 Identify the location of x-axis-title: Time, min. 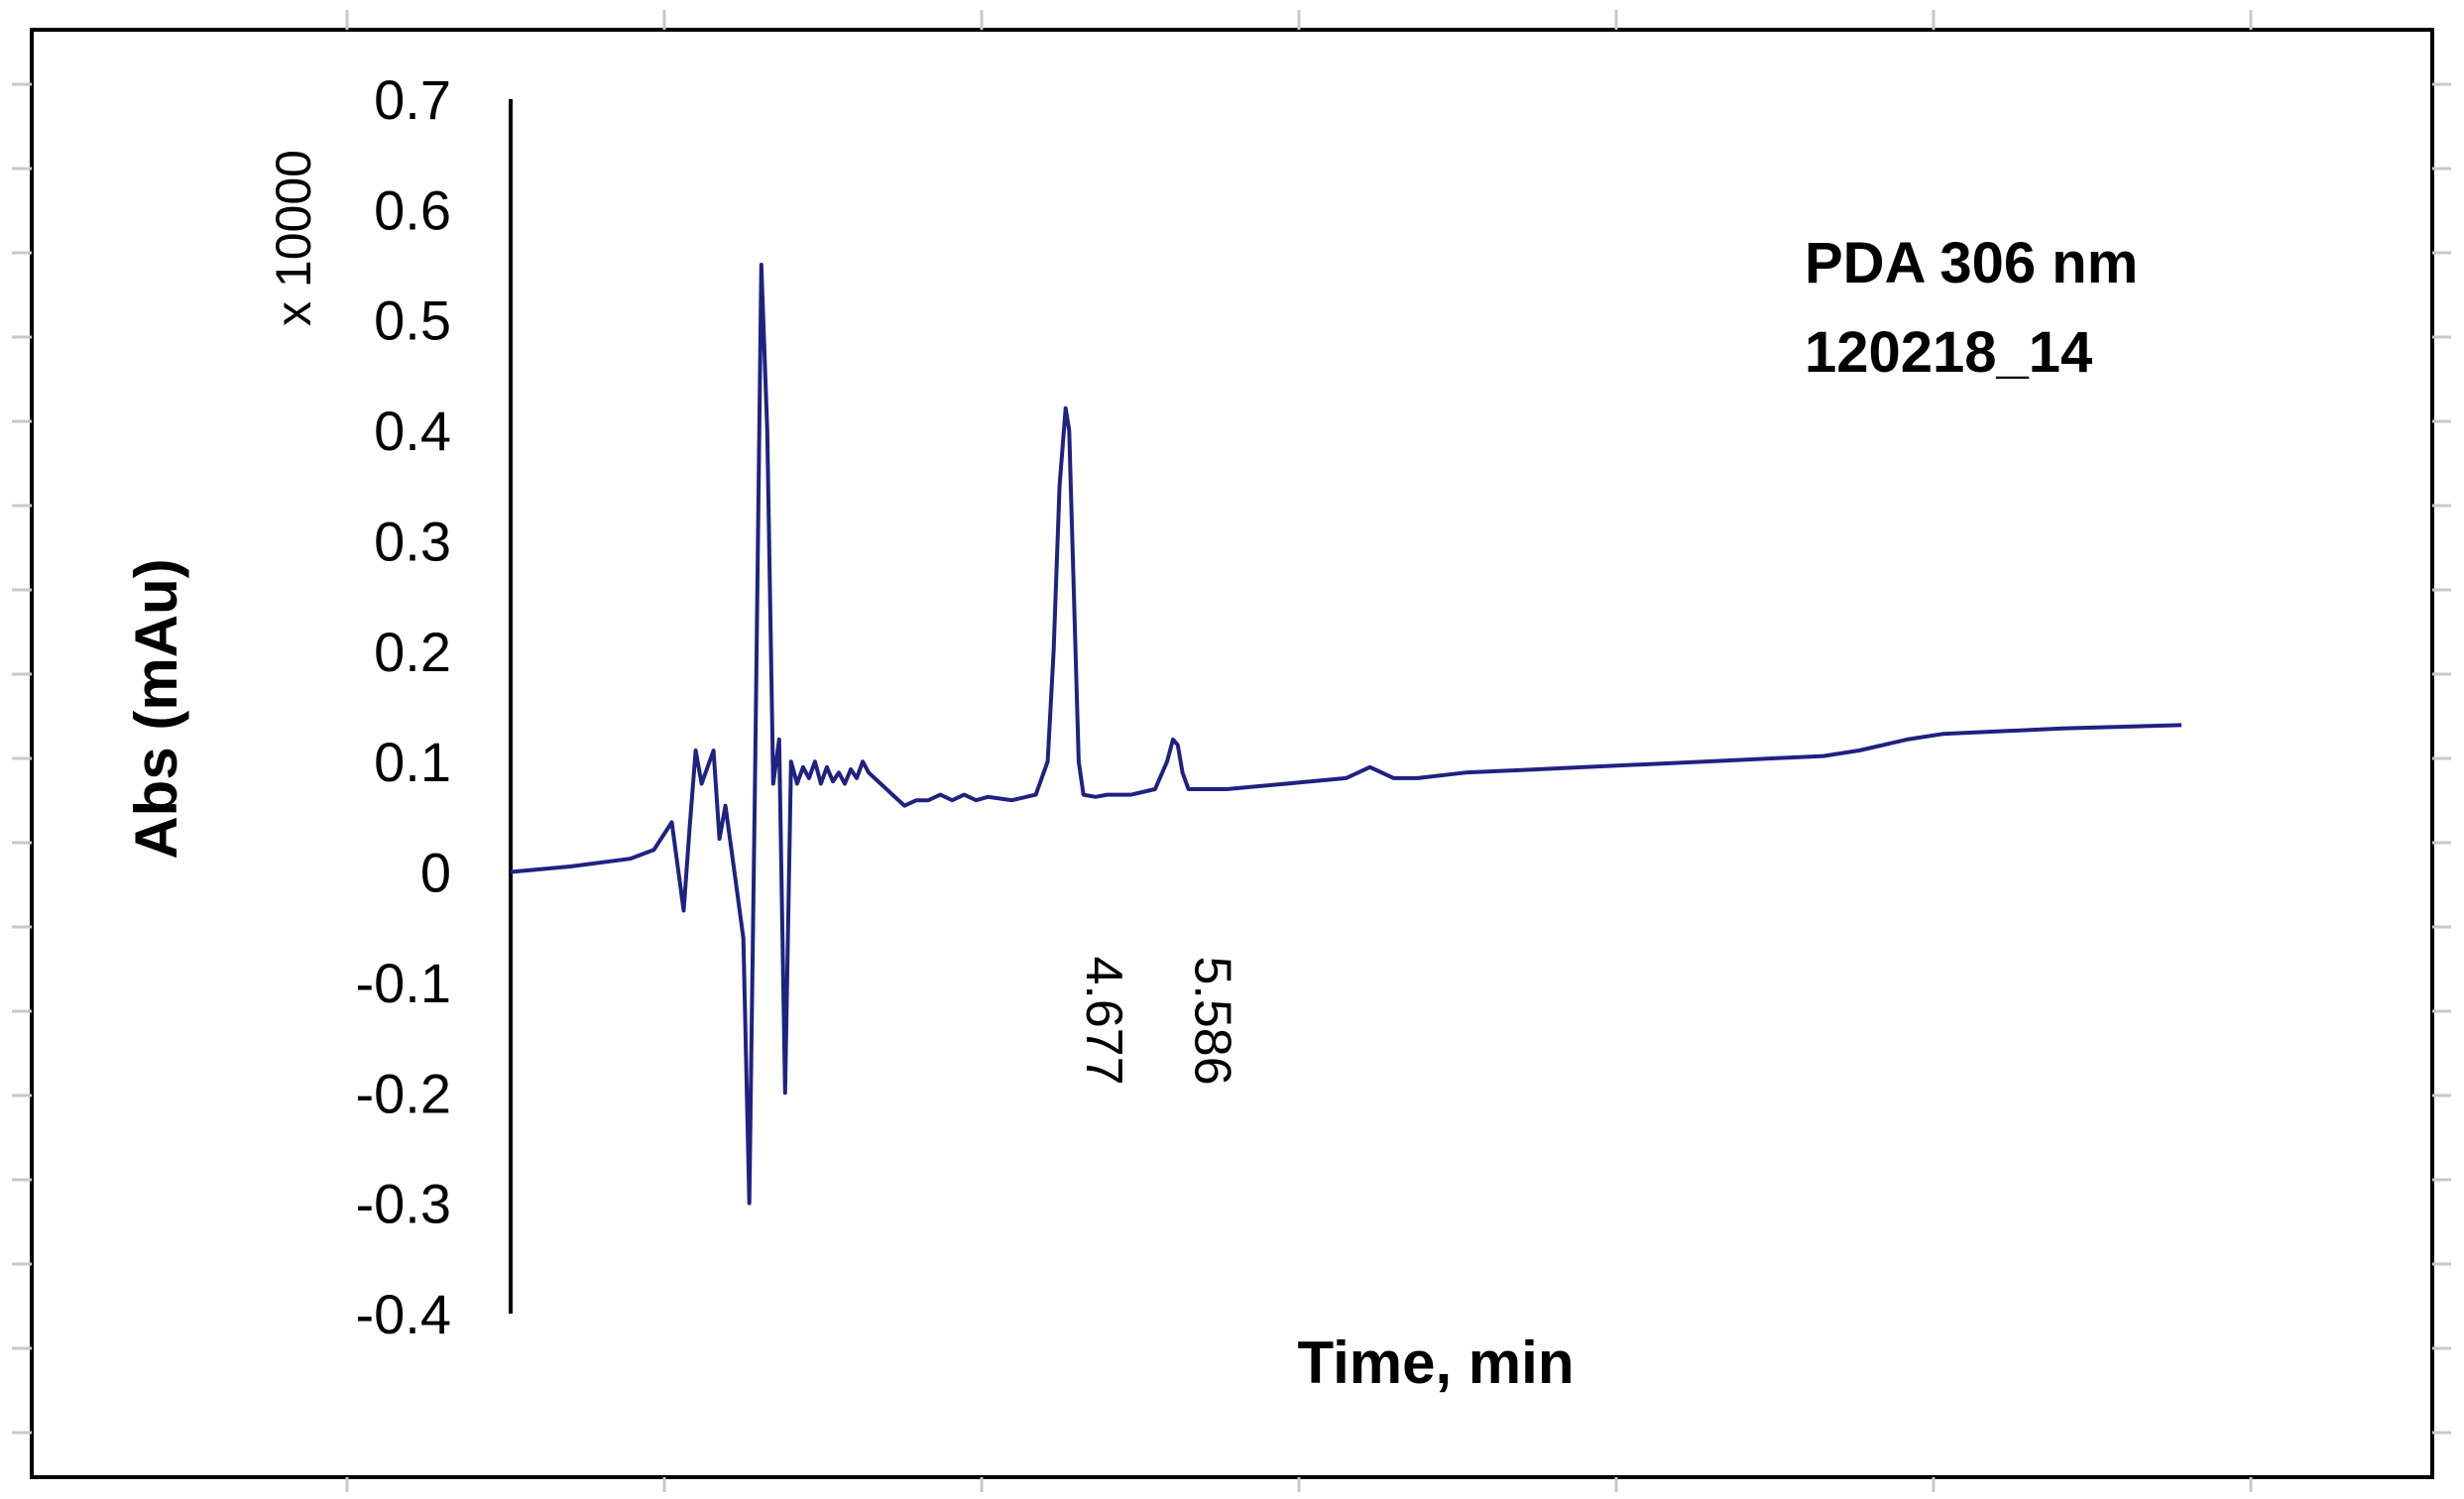
(1436, 1362).